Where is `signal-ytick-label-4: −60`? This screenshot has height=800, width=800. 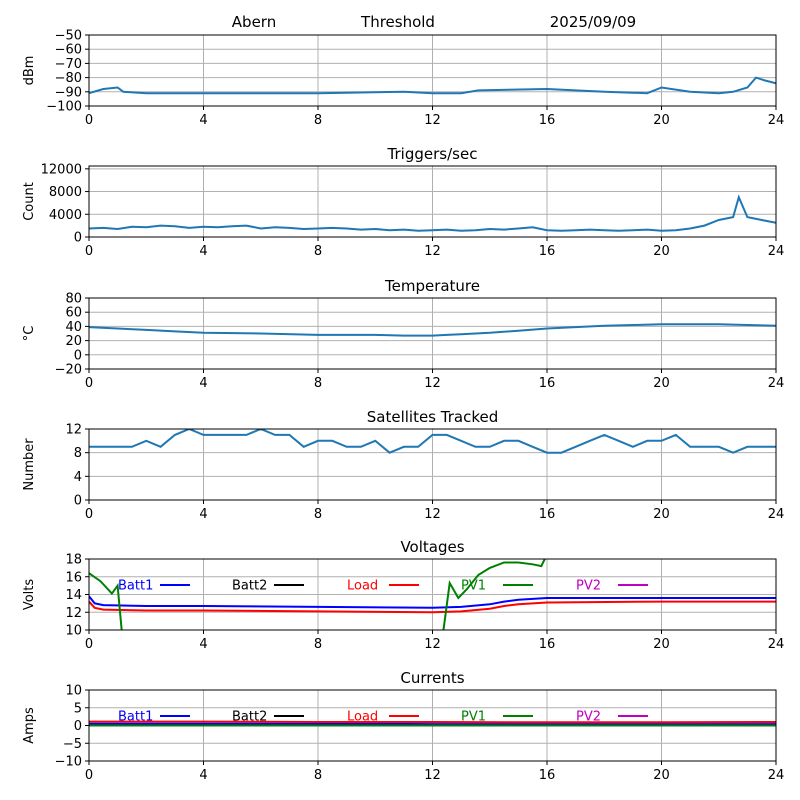 signal-ytick-label-4: −60 is located at coordinates (68, 50).